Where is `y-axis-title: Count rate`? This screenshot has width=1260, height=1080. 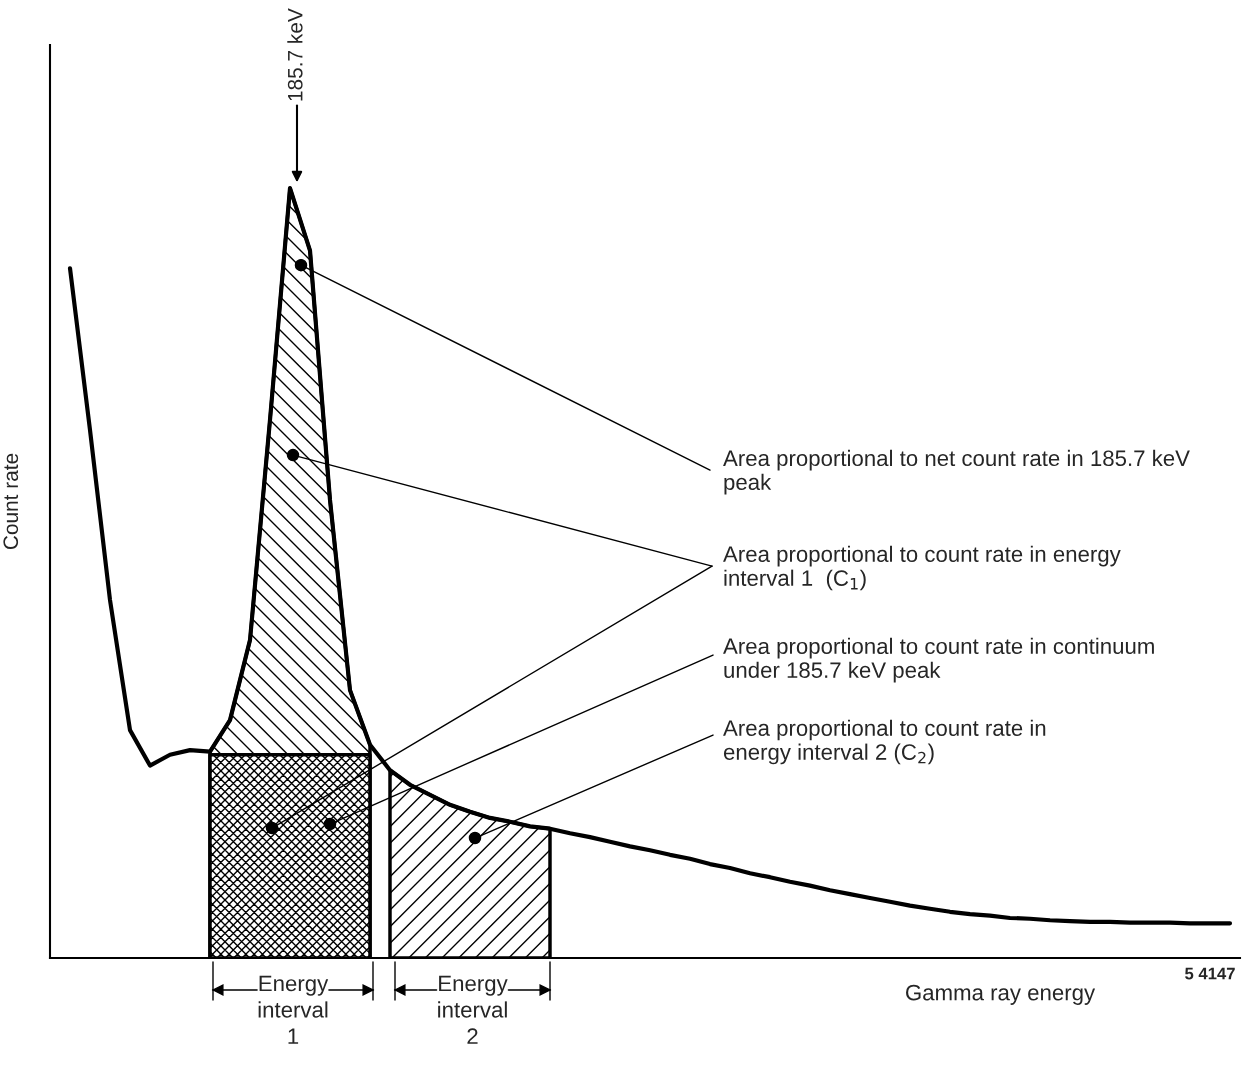
y-axis-title: Count rate is located at coordinates (11, 501).